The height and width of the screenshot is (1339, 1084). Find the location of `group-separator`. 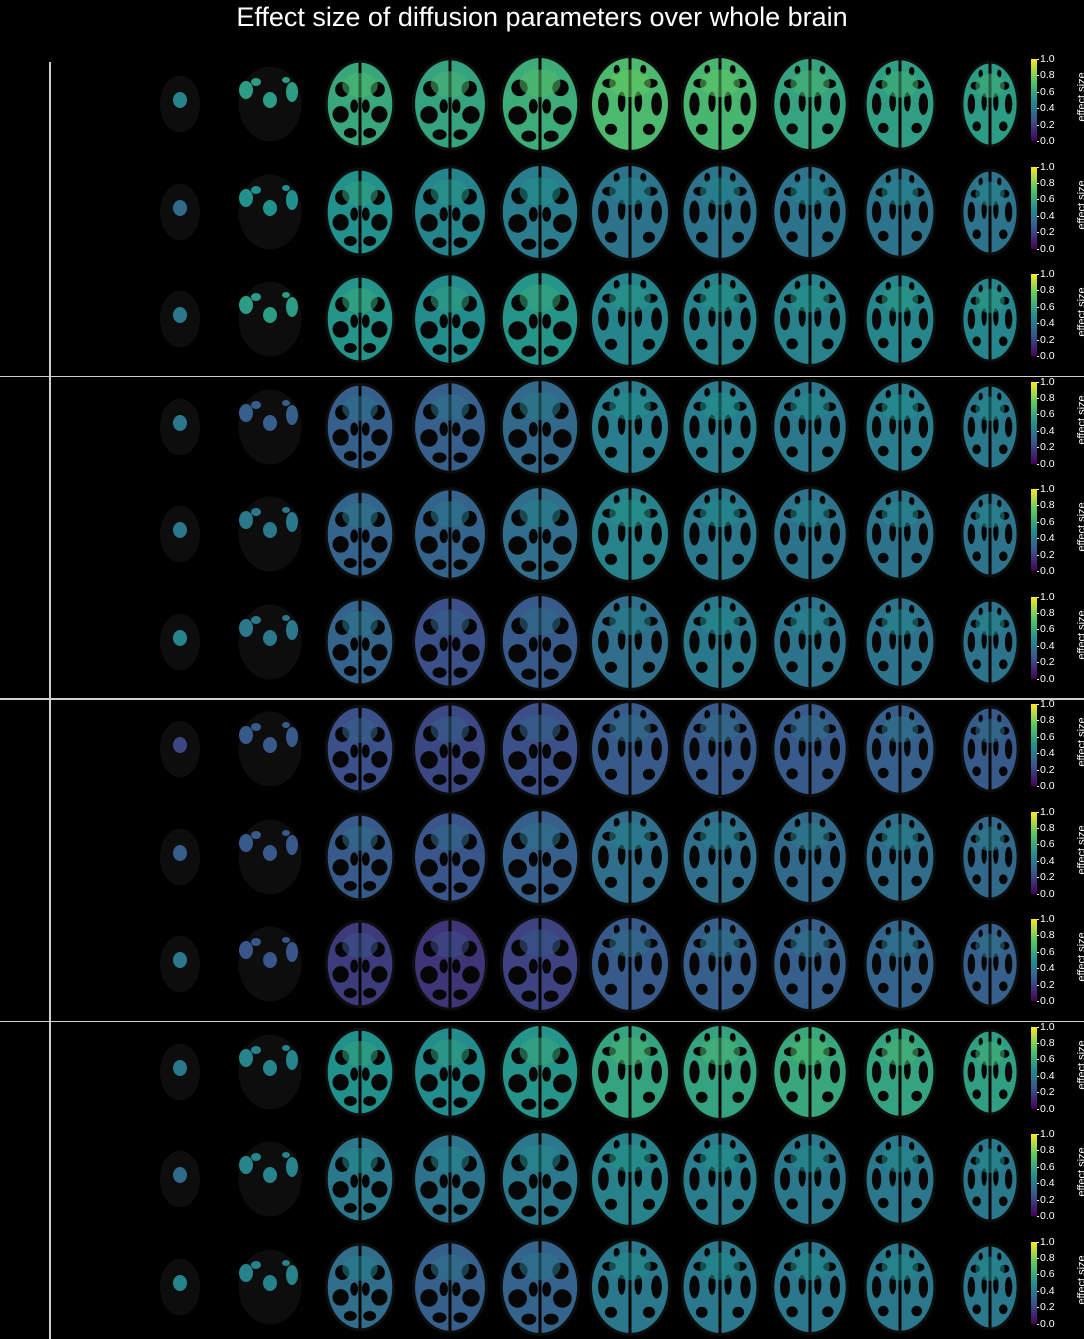

group-separator is located at coordinates (542, 699).